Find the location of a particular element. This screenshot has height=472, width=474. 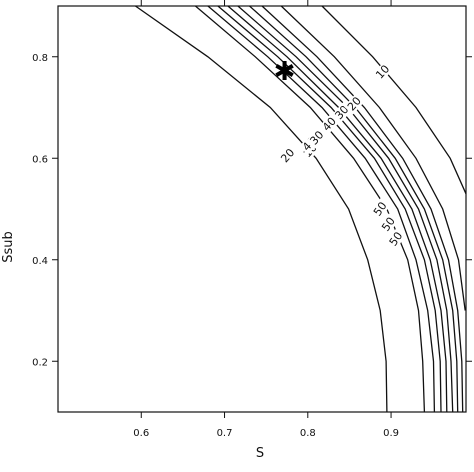

x-tick-label: 0.8 is located at coordinates (308, 433).